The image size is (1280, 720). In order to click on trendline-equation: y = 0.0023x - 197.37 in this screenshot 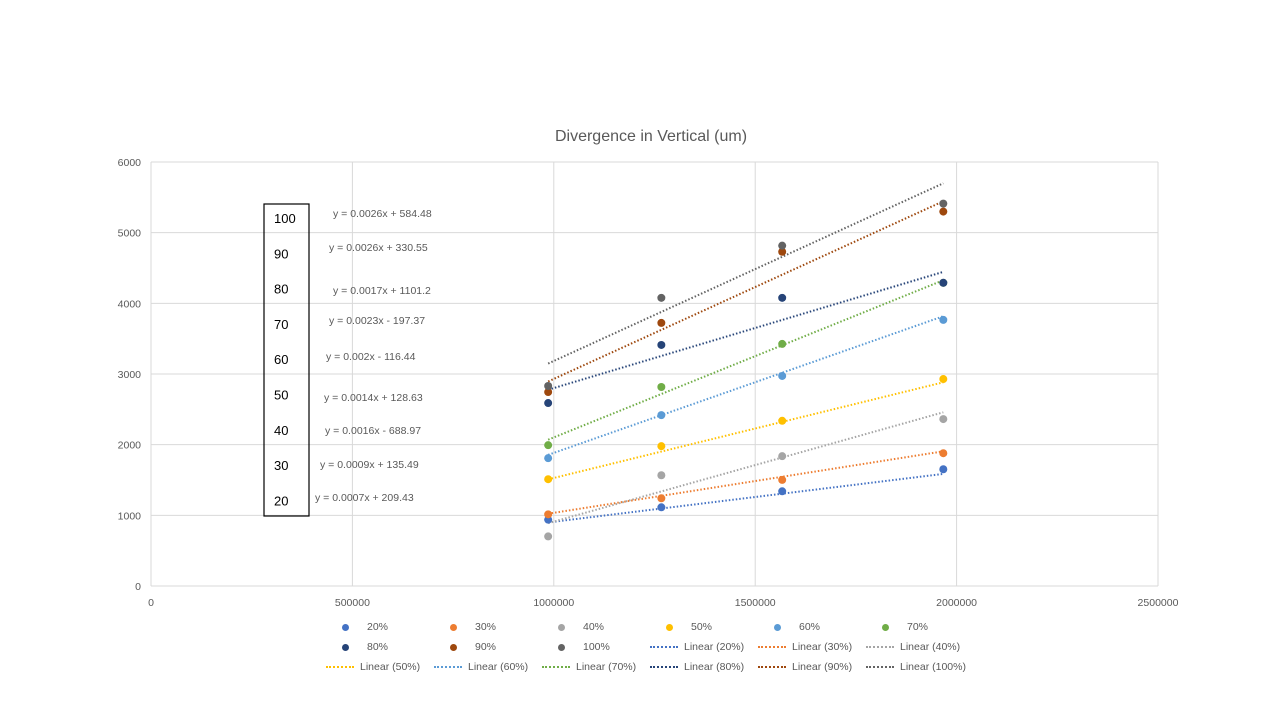, I will do `click(377, 321)`.